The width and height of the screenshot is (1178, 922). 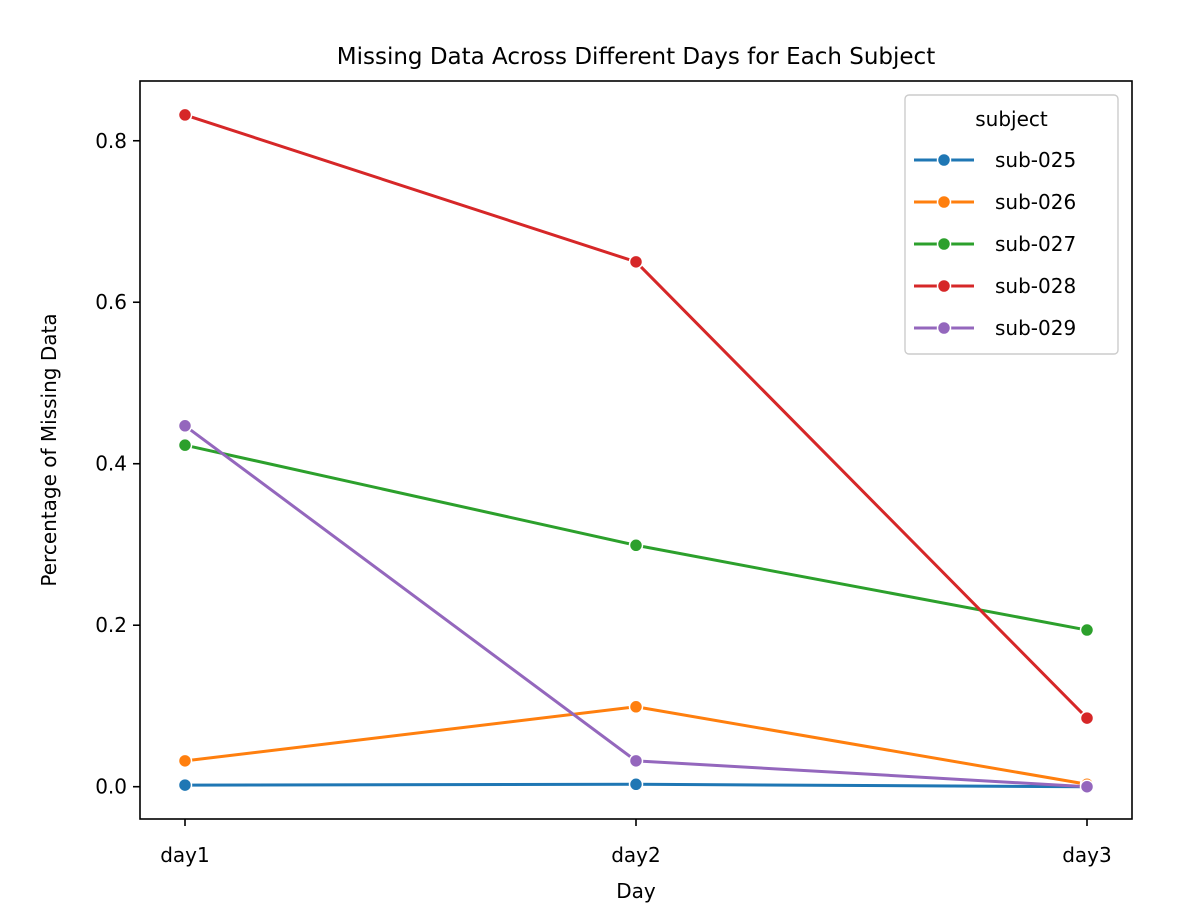 I want to click on y-tick-label: 0.4, so click(x=111, y=464).